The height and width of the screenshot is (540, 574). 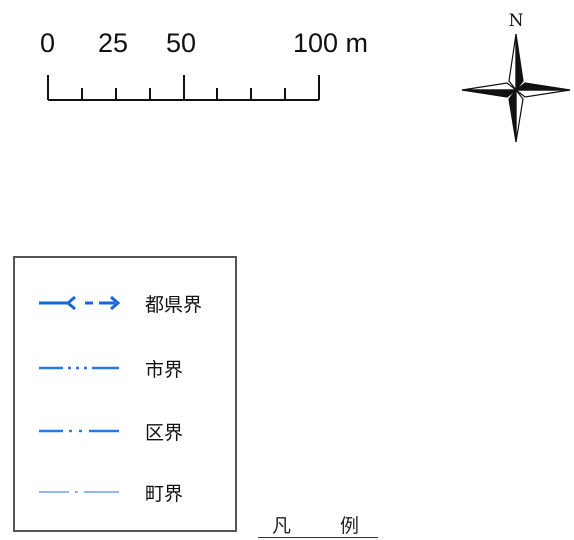 I want to click on legend-item-ward-boundary: 区界, so click(x=109, y=431).